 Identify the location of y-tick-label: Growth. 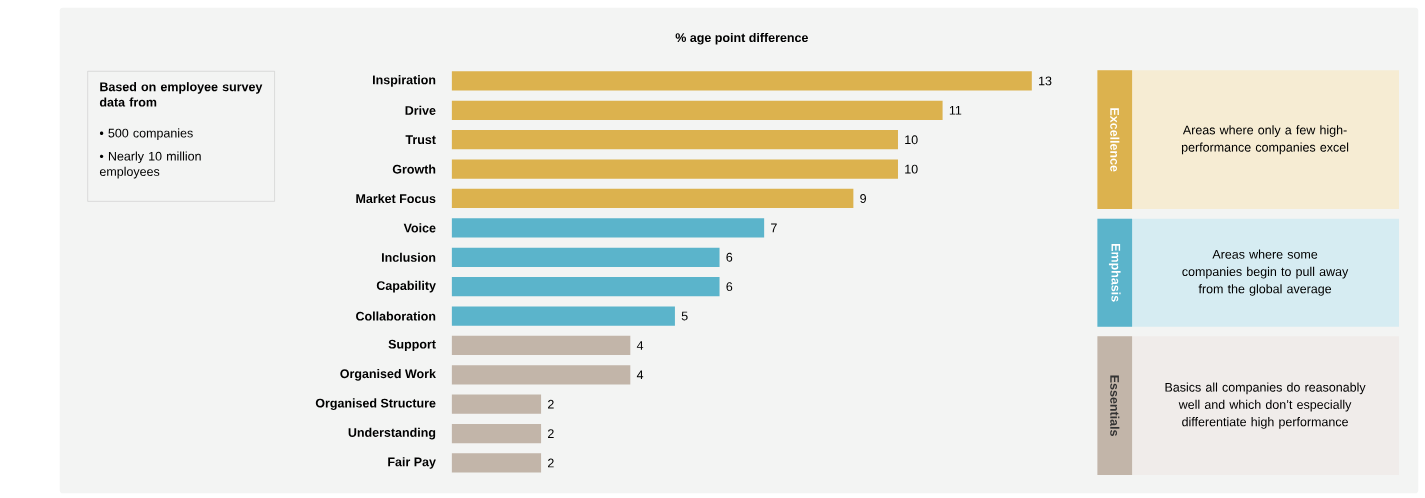
(414, 169).